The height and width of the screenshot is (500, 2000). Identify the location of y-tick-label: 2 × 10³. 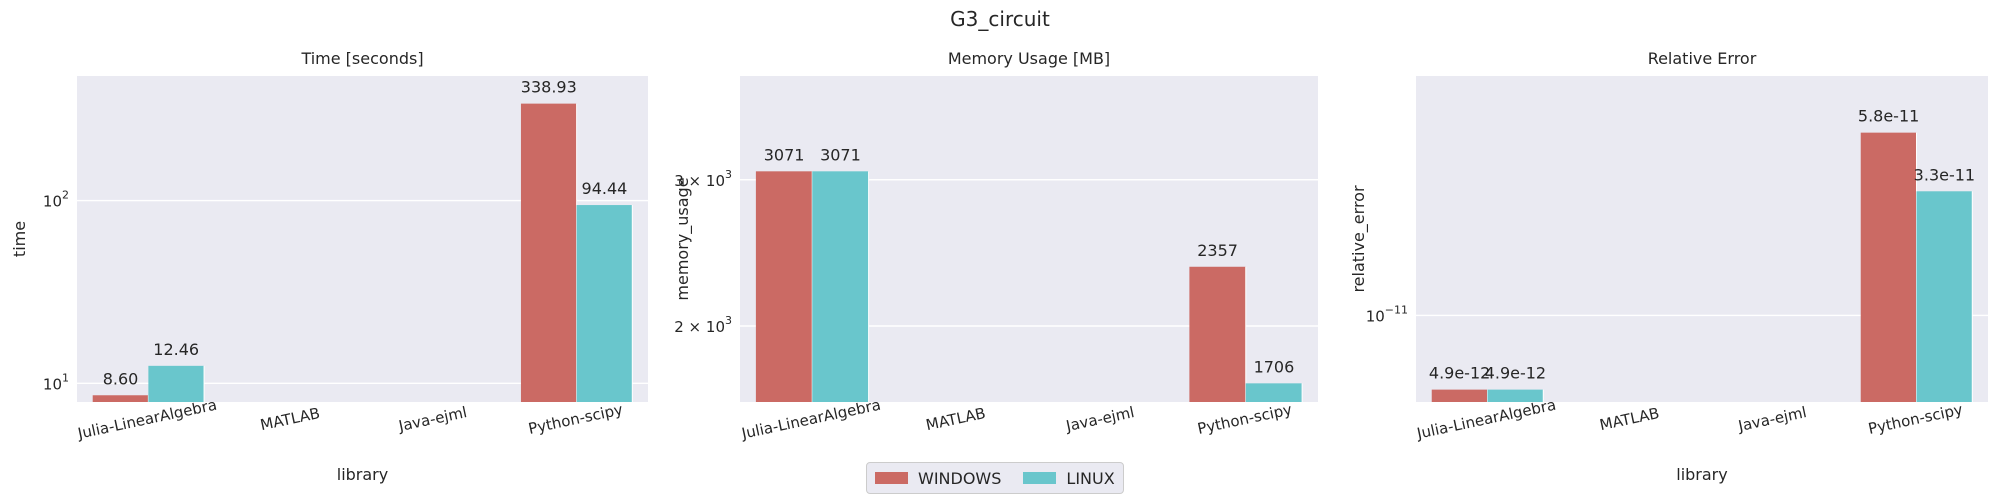
(703, 325).